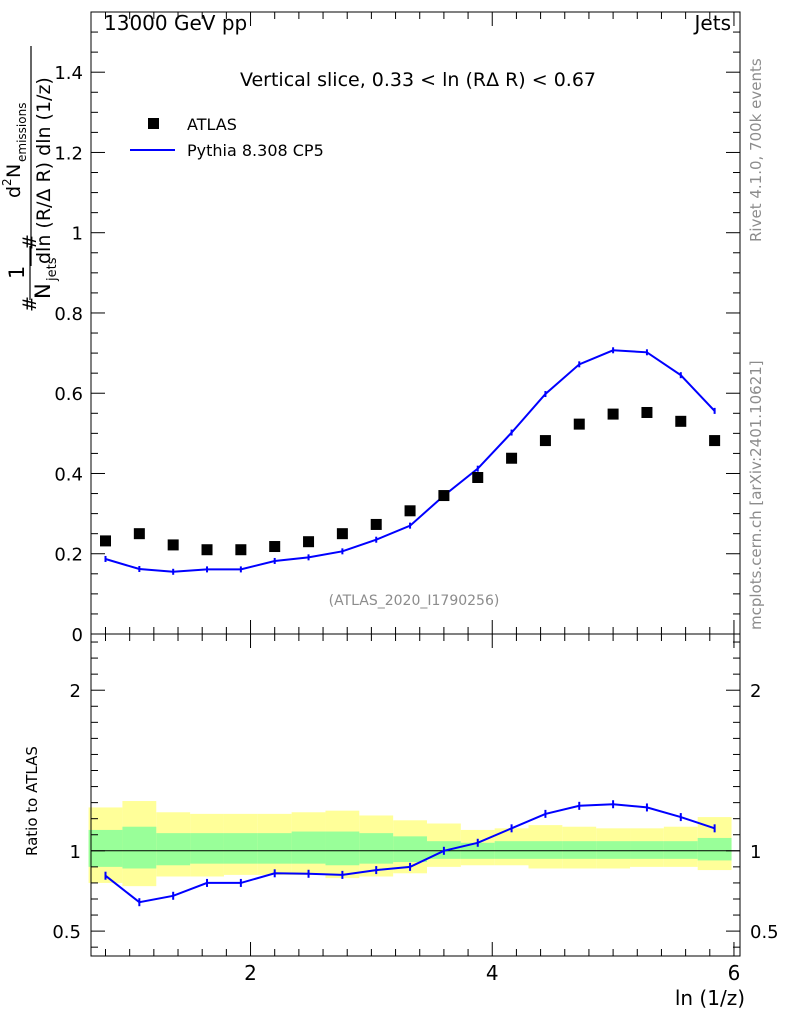 Image resolution: width=786 pixels, height=1024 pixels. I want to click on ylabel-bottom: dln (R/Δ R) dln (1/z), so click(44, 170).